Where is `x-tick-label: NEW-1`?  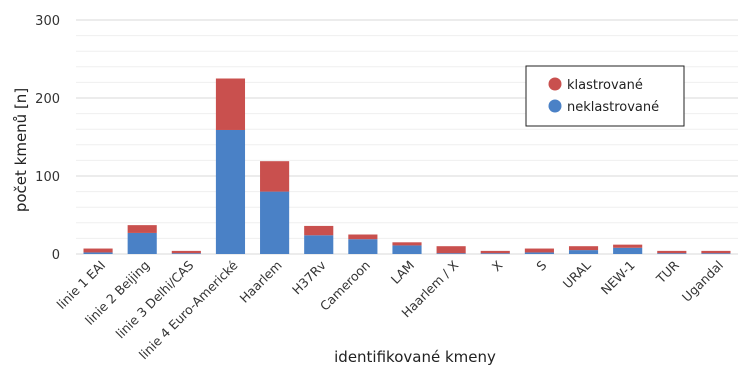
x-tick-label: NEW-1 is located at coordinates (618, 278).